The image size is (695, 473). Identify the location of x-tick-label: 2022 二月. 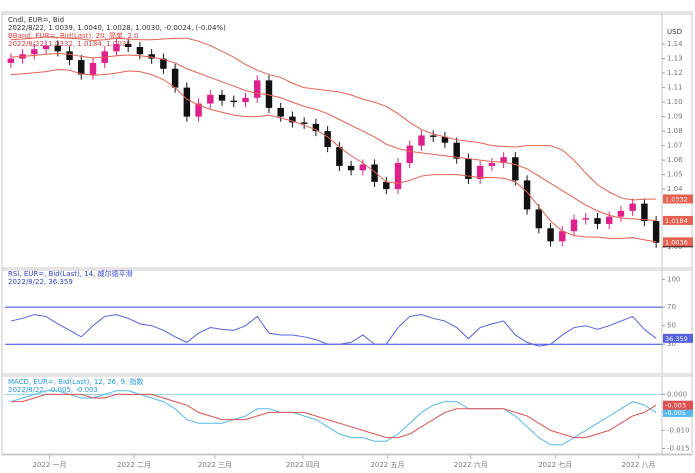
(134, 465).